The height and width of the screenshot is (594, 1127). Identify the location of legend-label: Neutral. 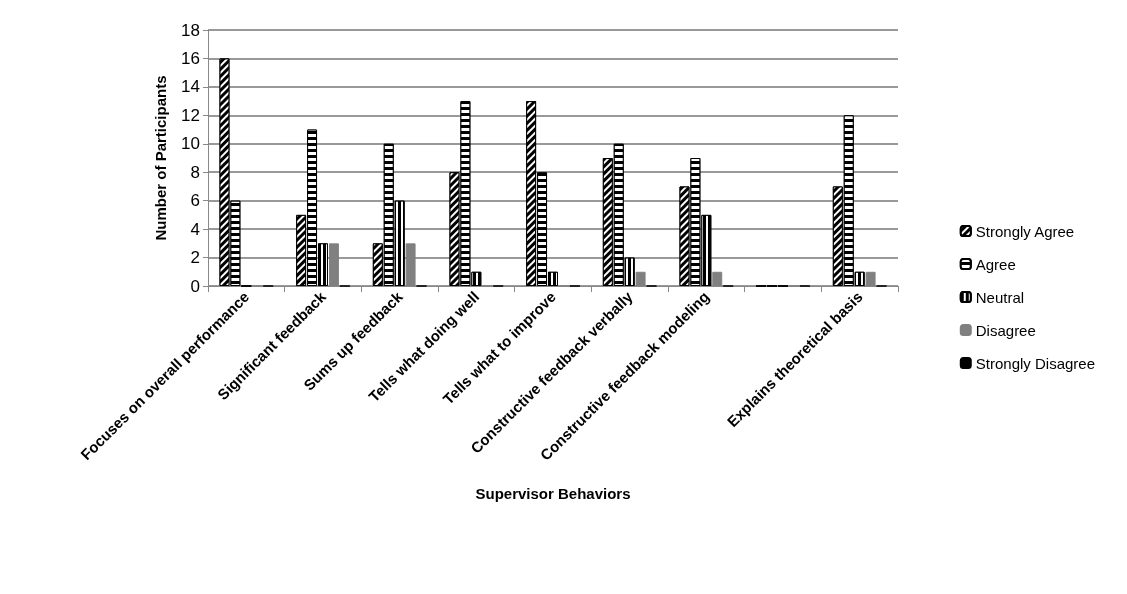
(1000, 297).